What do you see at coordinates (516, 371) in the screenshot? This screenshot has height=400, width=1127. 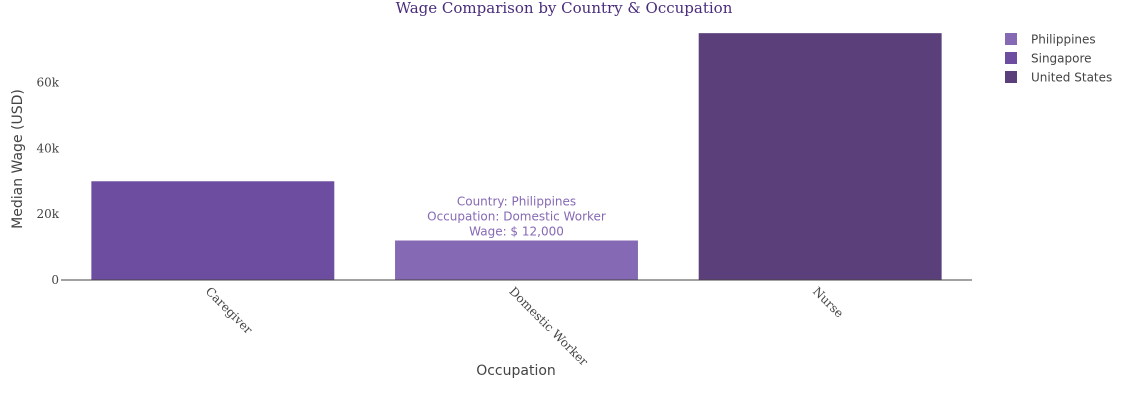 I see `x-axis-title: Occupation` at bounding box center [516, 371].